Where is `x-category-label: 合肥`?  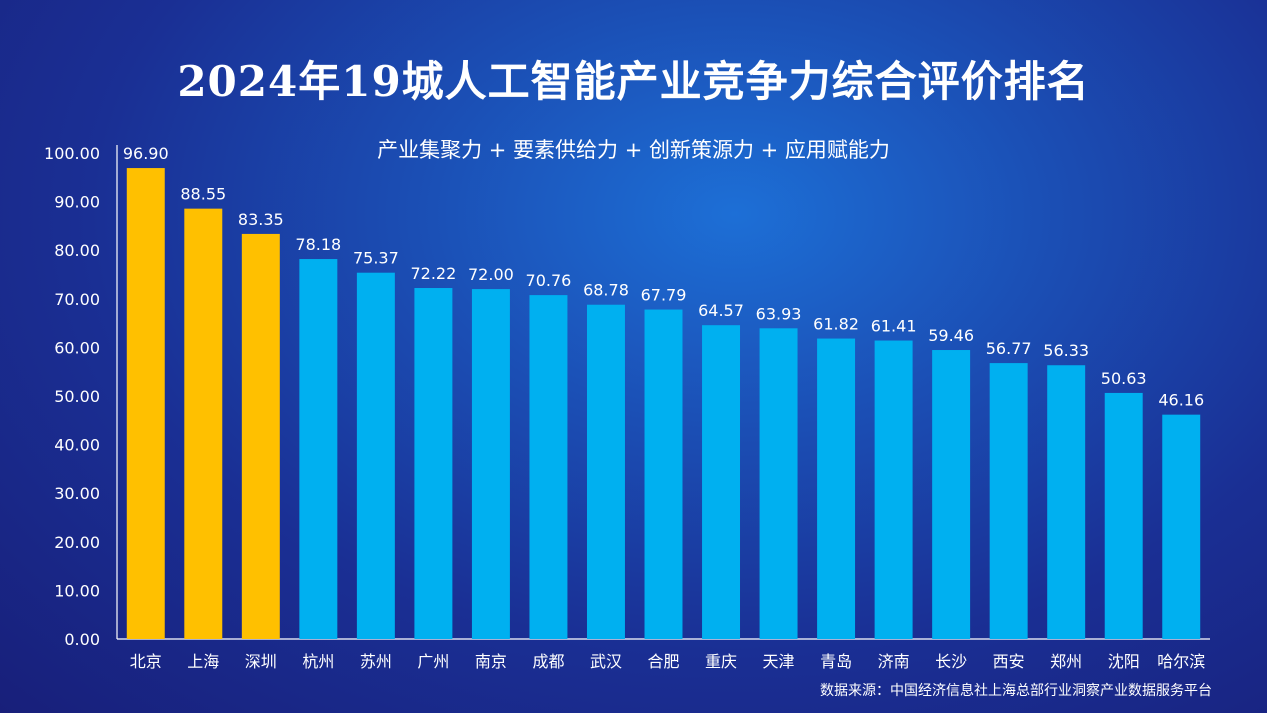 x-category-label: 合肥 is located at coordinates (663, 661).